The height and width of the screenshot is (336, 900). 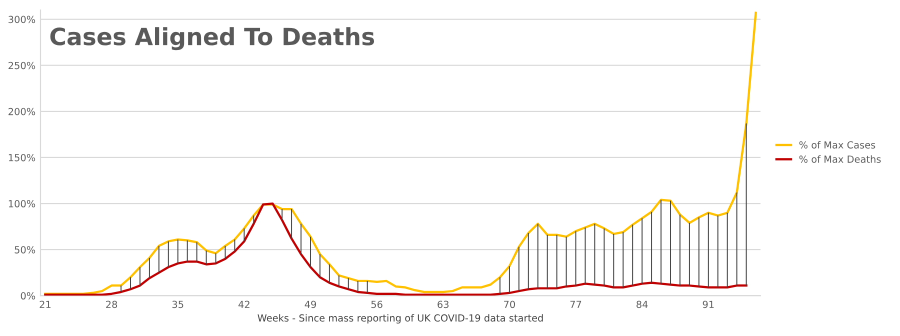 I want to click on y-tick-label: 250%, so click(x=22, y=66).